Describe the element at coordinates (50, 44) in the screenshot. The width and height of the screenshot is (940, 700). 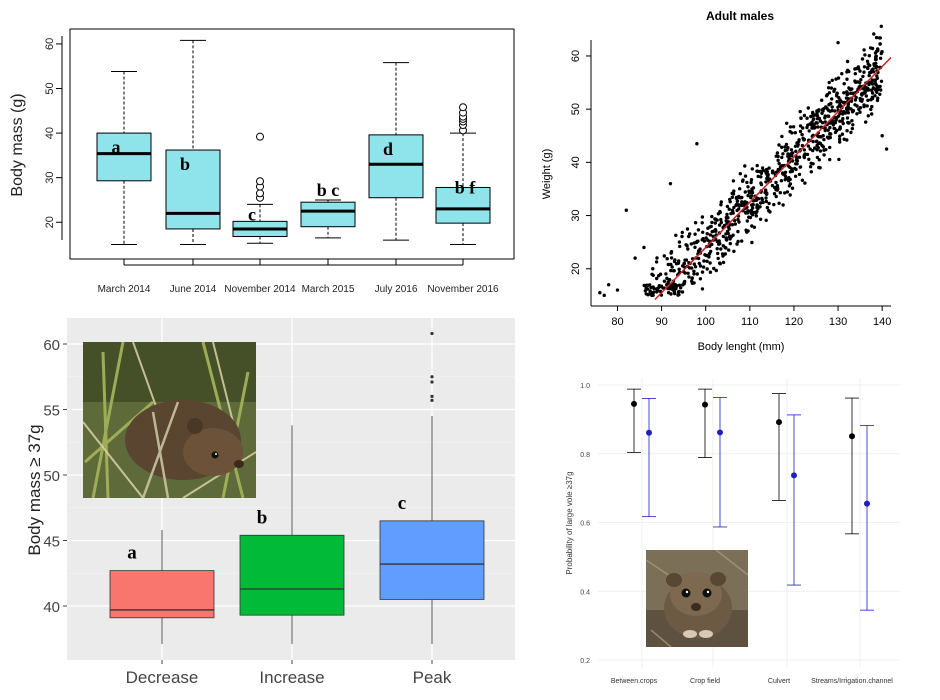
I see `y-tick-label: 60` at that location.